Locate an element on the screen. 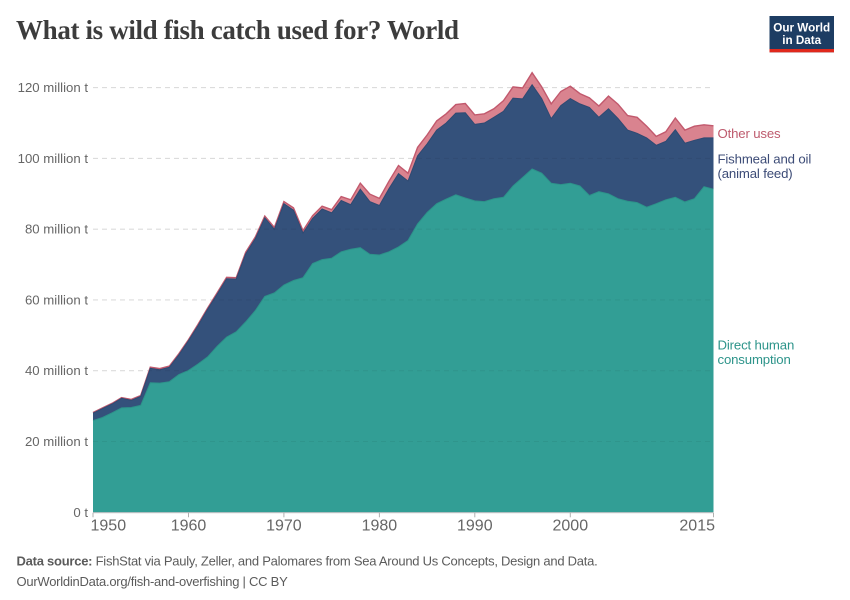 This screenshot has height=600, width=850. svg-text: 1960 is located at coordinates (189, 526).